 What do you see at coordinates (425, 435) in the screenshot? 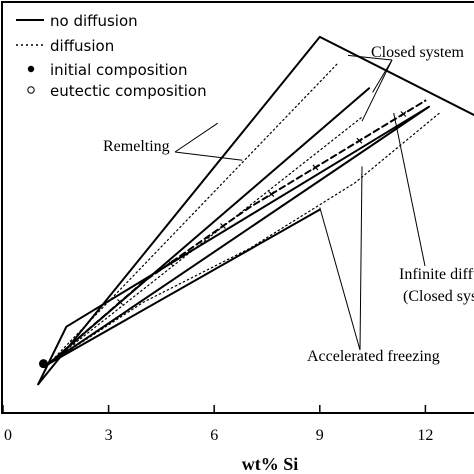
I see `x-tick-label: 12` at bounding box center [425, 435].